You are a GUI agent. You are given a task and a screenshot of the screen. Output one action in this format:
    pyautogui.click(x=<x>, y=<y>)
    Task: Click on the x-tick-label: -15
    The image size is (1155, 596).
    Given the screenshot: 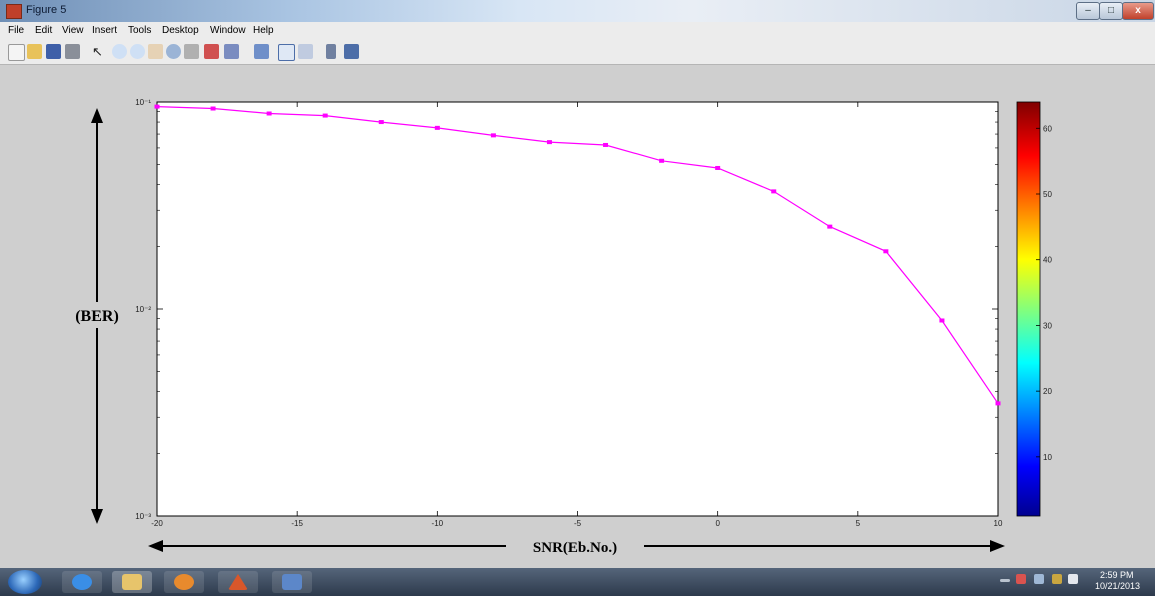 What is the action you would take?
    pyautogui.click(x=297, y=523)
    